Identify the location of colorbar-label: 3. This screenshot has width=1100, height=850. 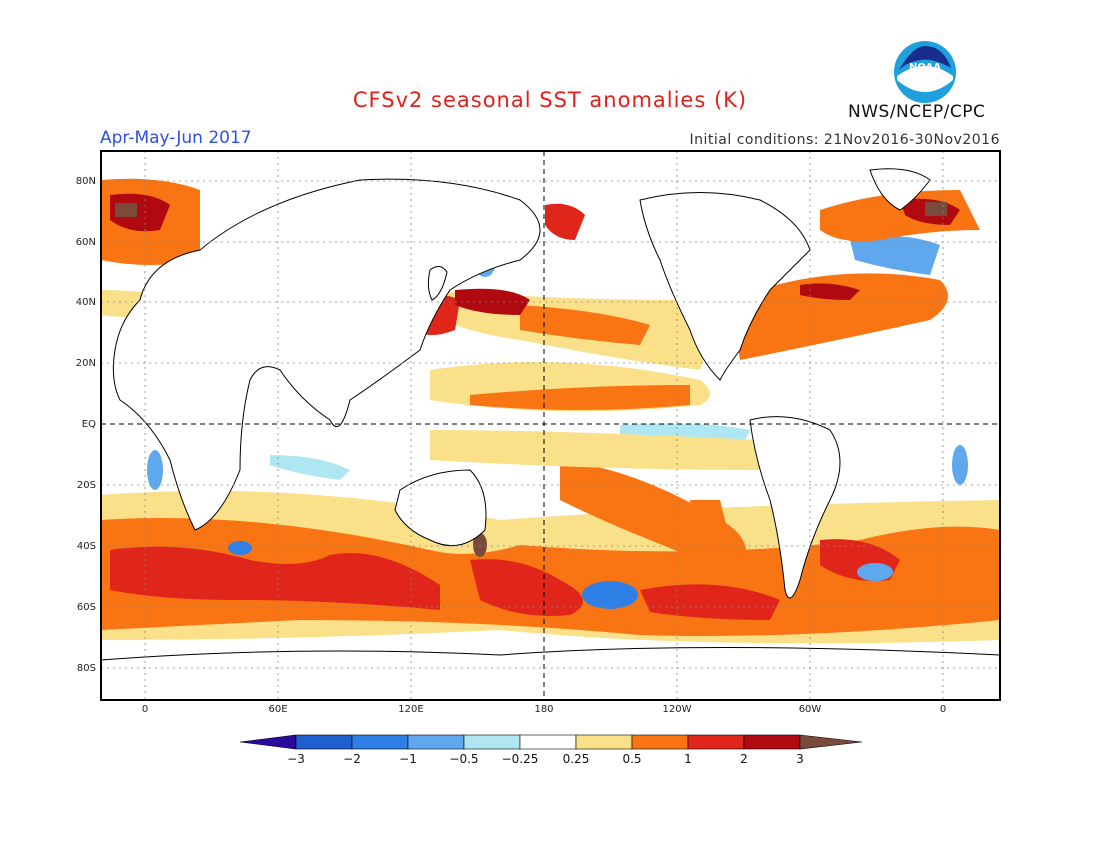
(800, 759).